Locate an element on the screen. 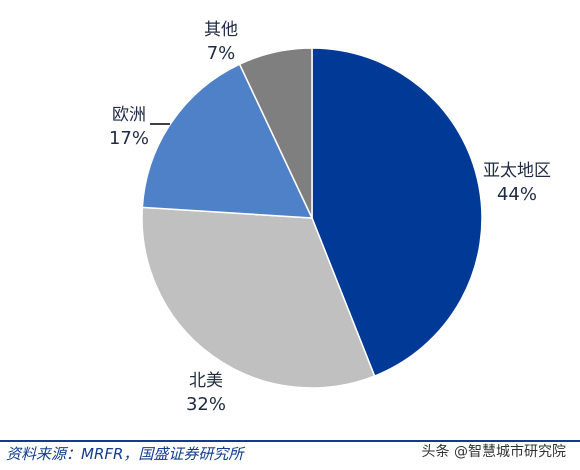 The width and height of the screenshot is (580, 470). slice-value-0: 44% is located at coordinates (517, 194).